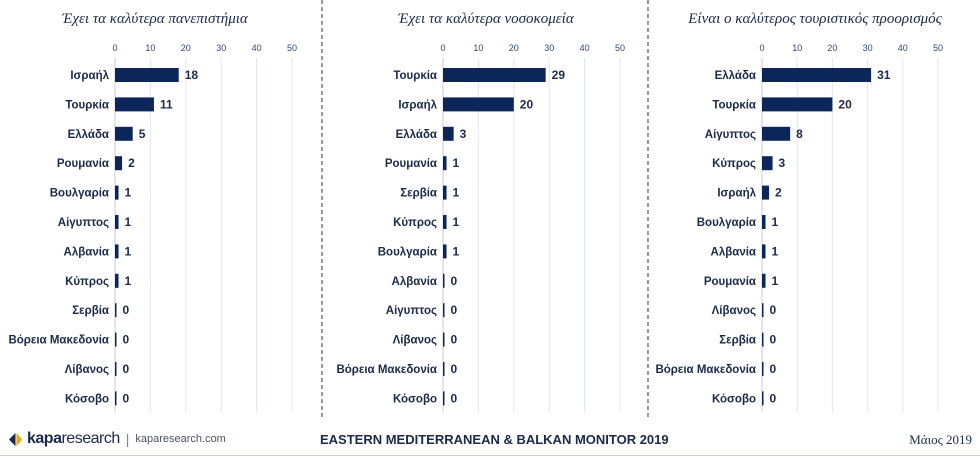 The width and height of the screenshot is (980, 458). What do you see at coordinates (845, 104) in the screenshot?
I see `chart-3-value-label: 20` at bounding box center [845, 104].